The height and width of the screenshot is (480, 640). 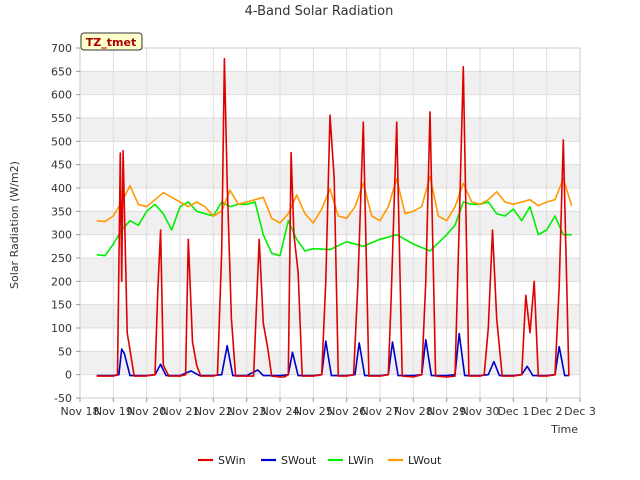 What do you see at coordinates (80, 411) in the screenshot?
I see `x-tick-label: Nov 18` at bounding box center [80, 411].